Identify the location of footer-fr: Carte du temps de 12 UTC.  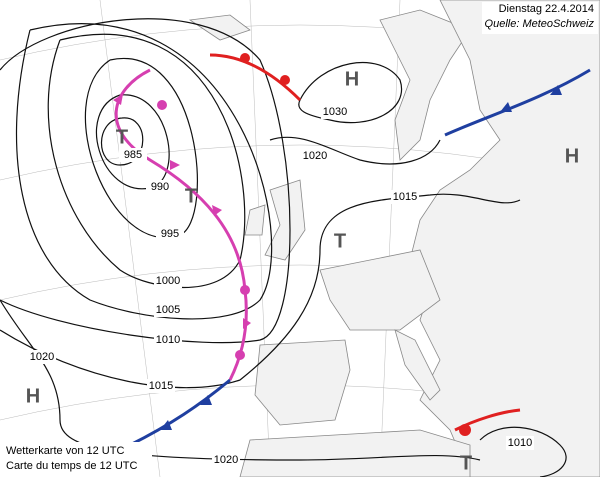
(72, 466).